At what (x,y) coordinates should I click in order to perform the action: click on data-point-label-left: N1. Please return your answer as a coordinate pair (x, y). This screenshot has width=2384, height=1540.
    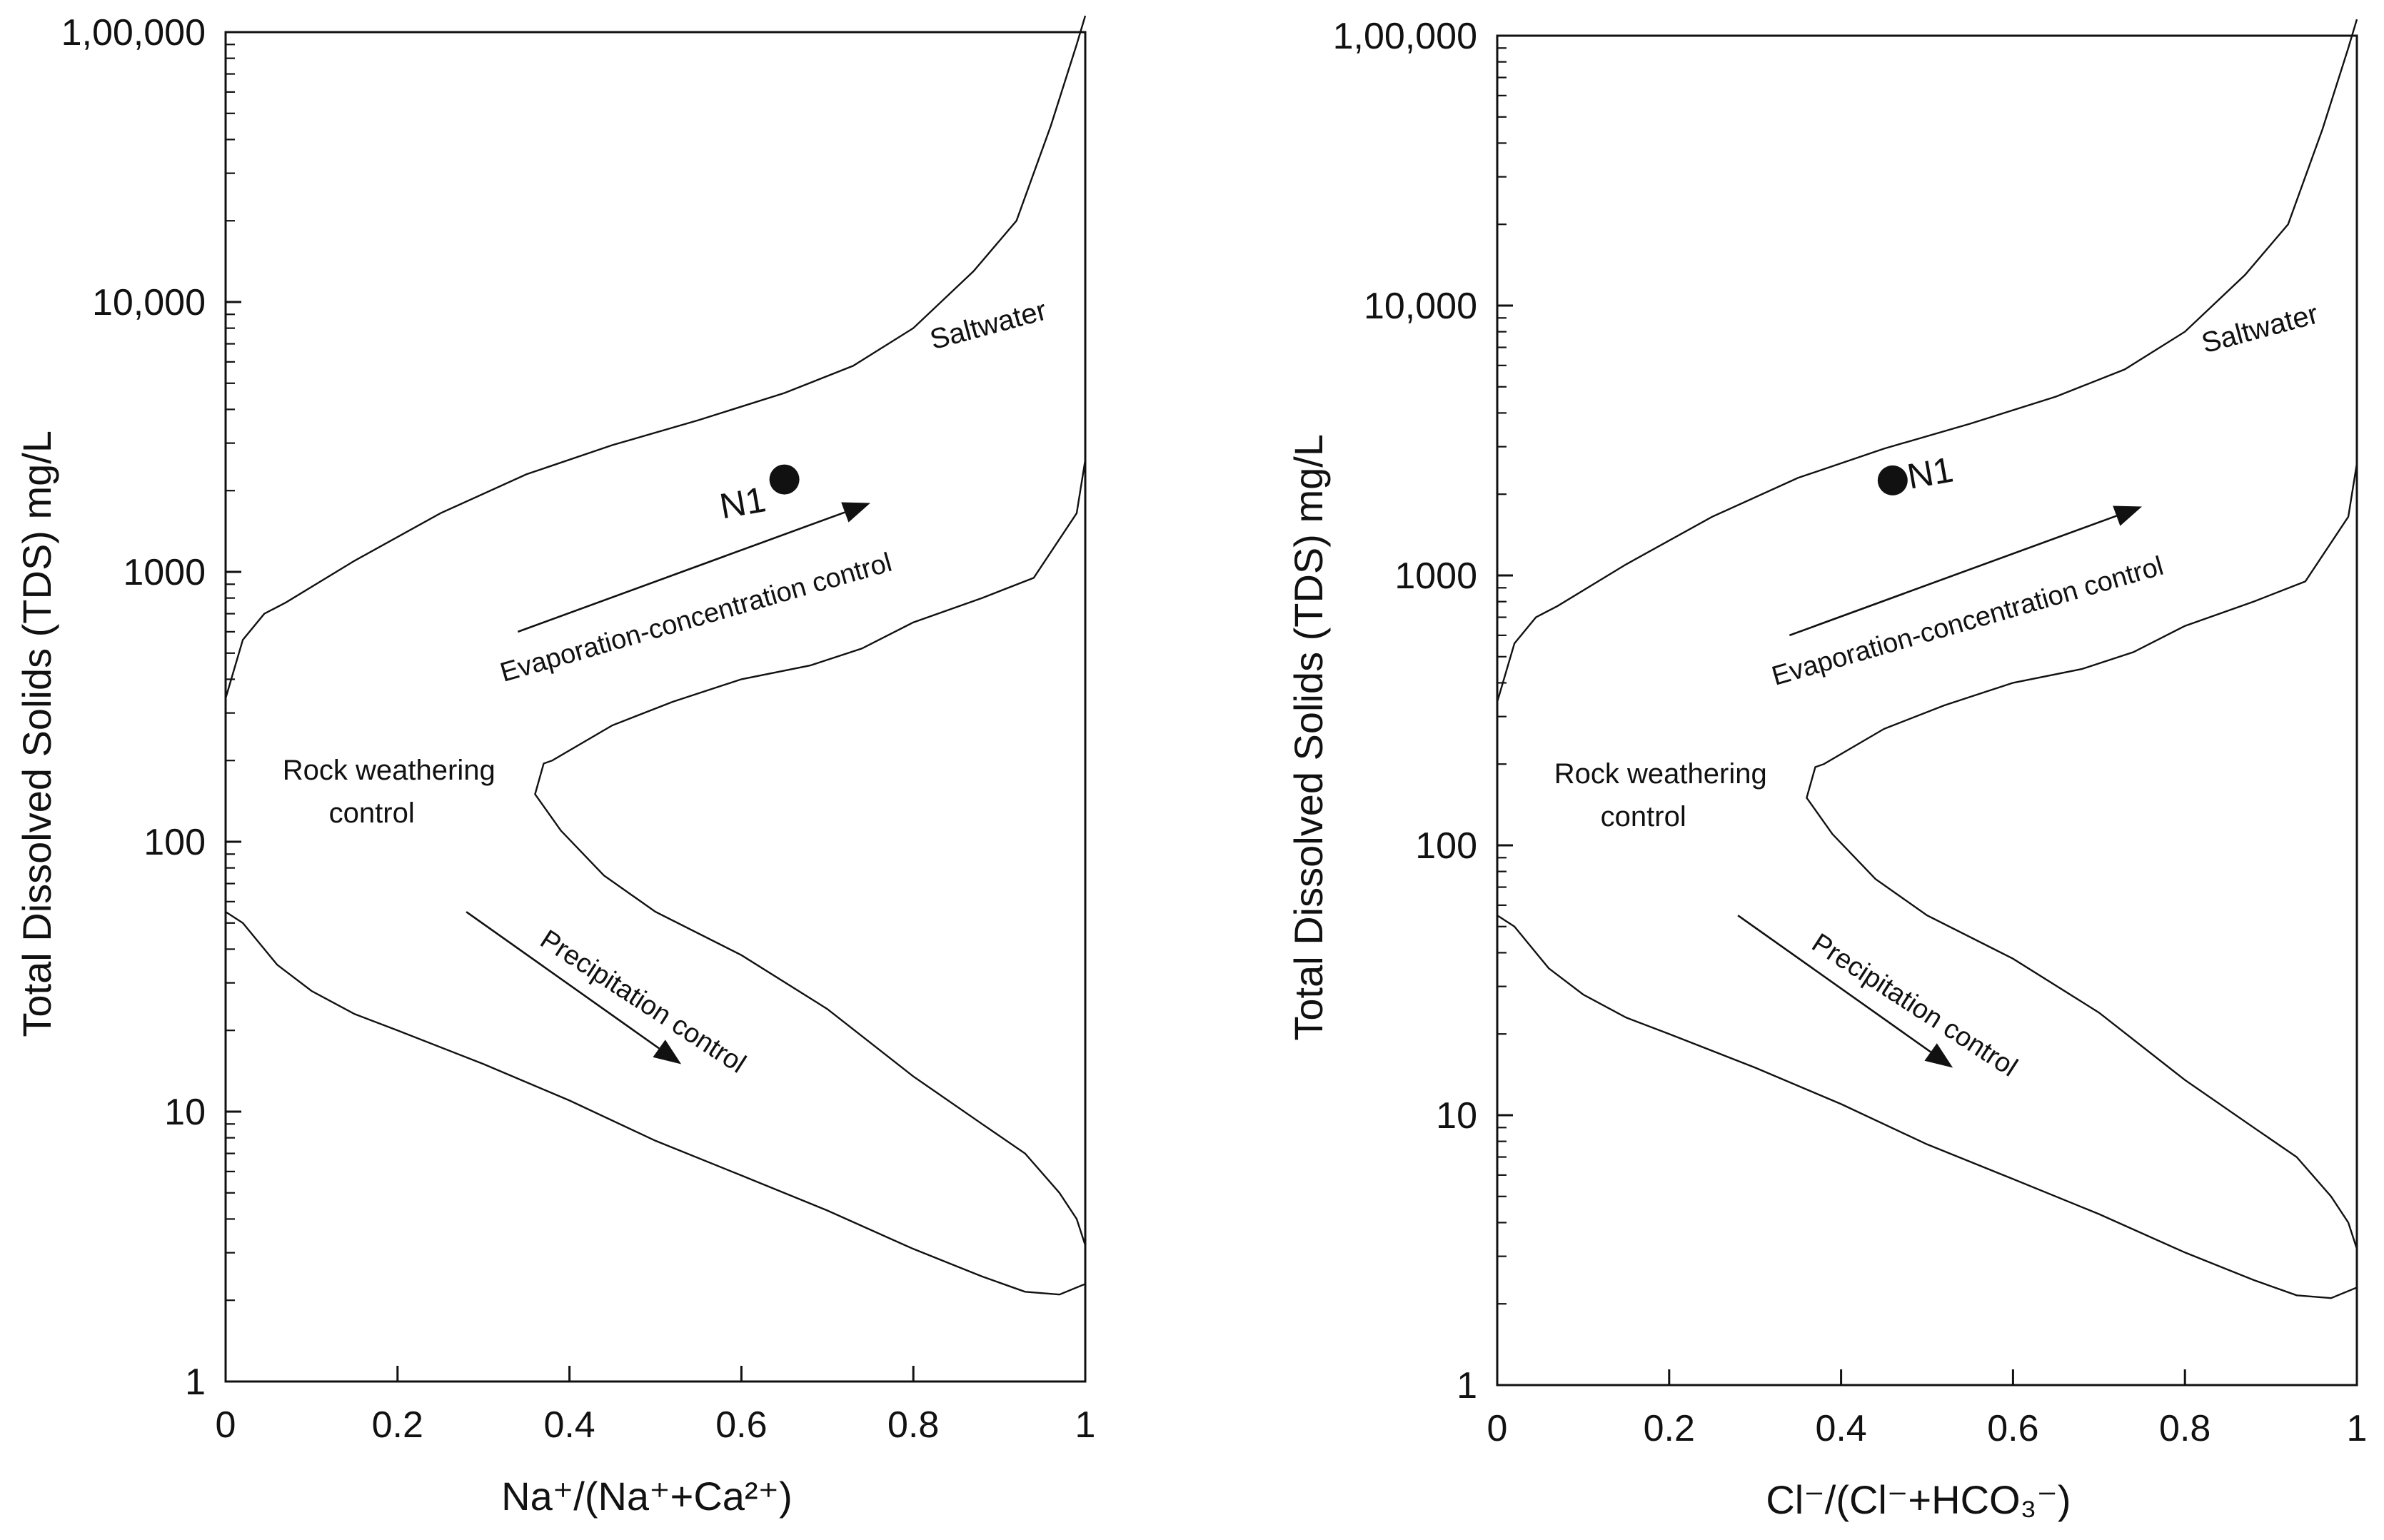
    Looking at the image, I should click on (743, 502).